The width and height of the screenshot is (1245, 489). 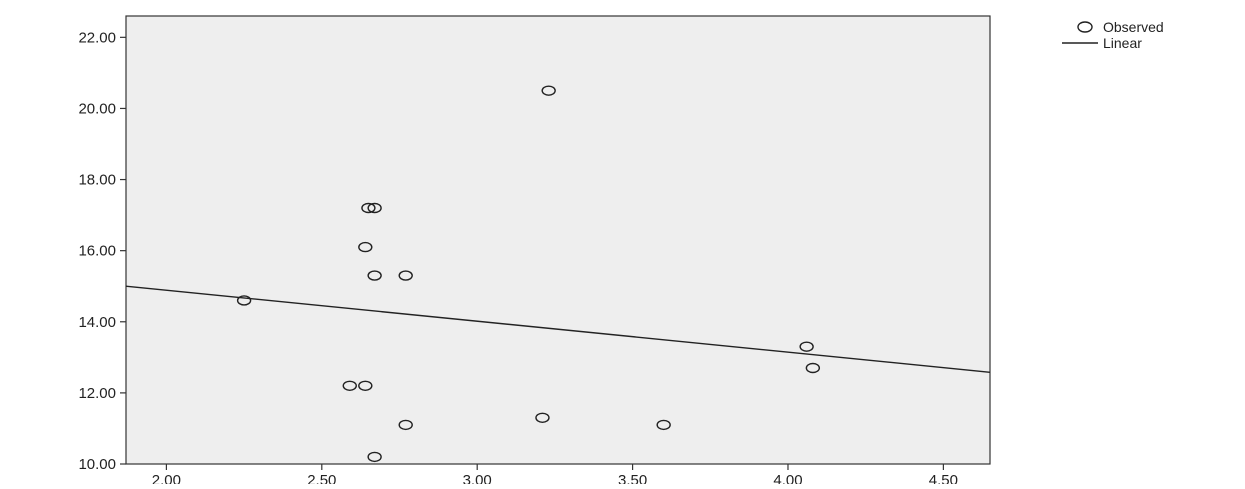 I want to click on legend-label-linear: Linear, so click(x=1122, y=43).